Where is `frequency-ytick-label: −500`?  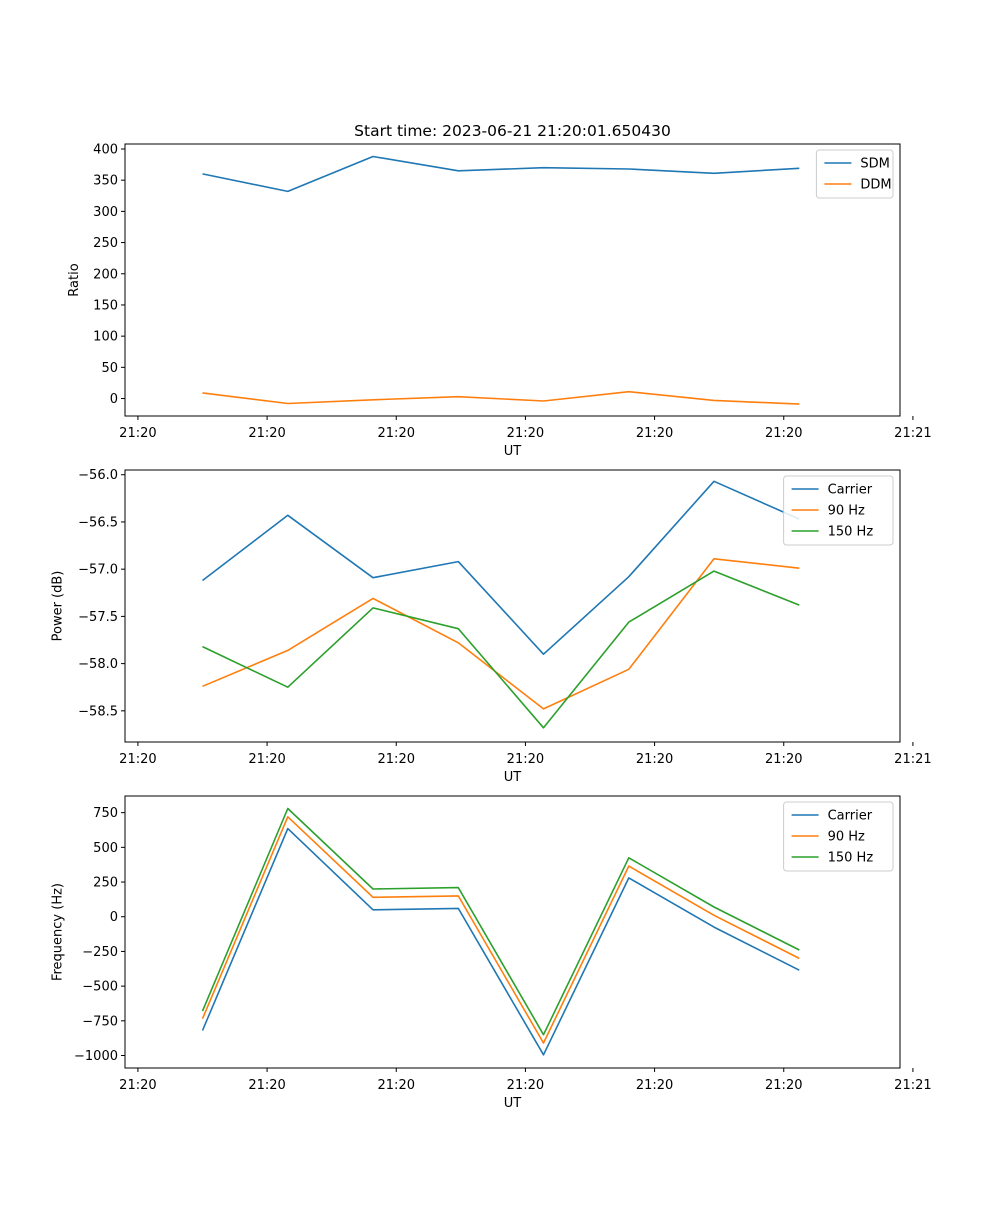
frequency-ytick-label: −500 is located at coordinates (100, 987).